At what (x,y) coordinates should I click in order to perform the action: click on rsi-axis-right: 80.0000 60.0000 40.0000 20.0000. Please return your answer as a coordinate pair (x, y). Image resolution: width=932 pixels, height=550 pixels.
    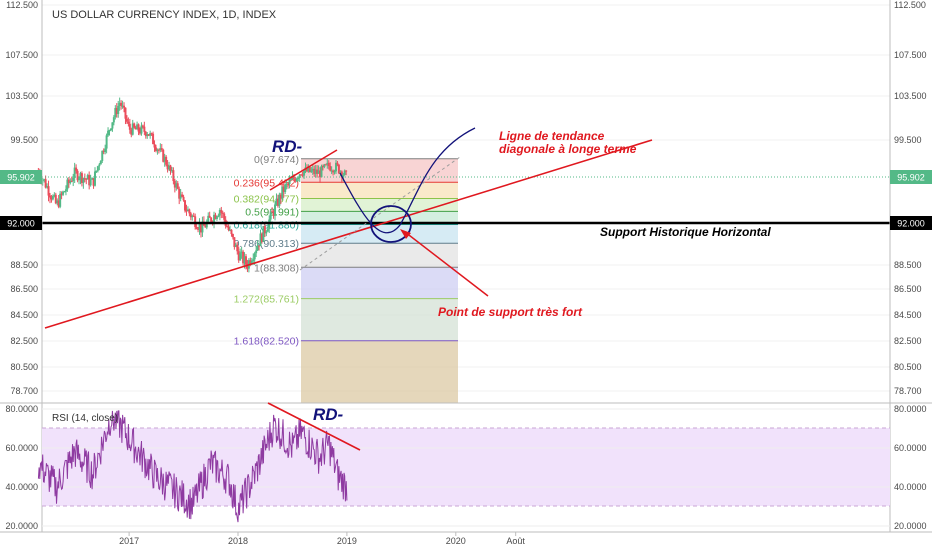
    Looking at the image, I should click on (910, 467).